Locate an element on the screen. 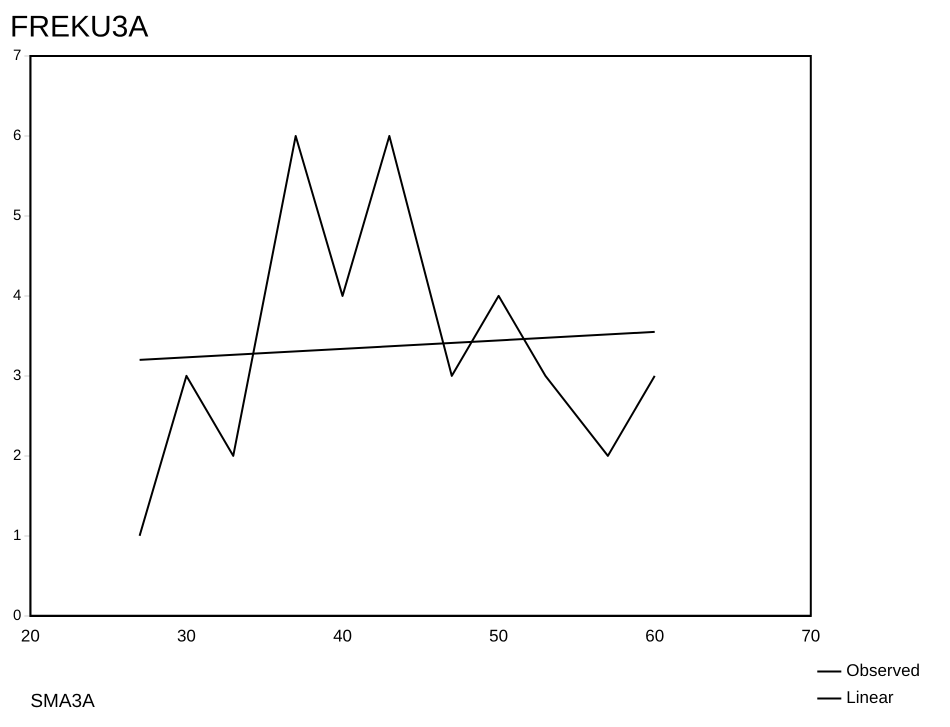 The width and height of the screenshot is (950, 727). y-tick-label: 5 is located at coordinates (17, 215).